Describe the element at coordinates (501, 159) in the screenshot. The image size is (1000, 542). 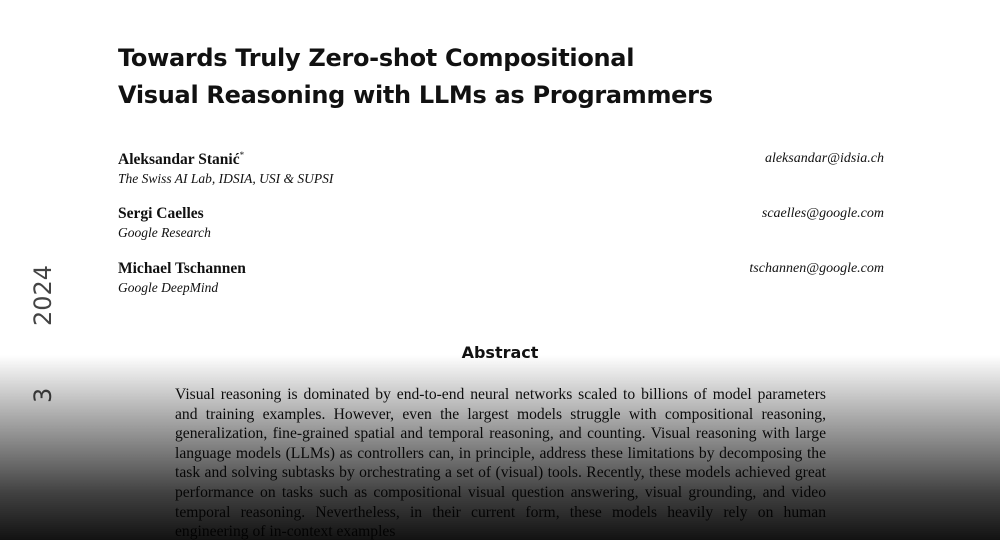
I see `author-name: Aleksandar Stanić*` at that location.